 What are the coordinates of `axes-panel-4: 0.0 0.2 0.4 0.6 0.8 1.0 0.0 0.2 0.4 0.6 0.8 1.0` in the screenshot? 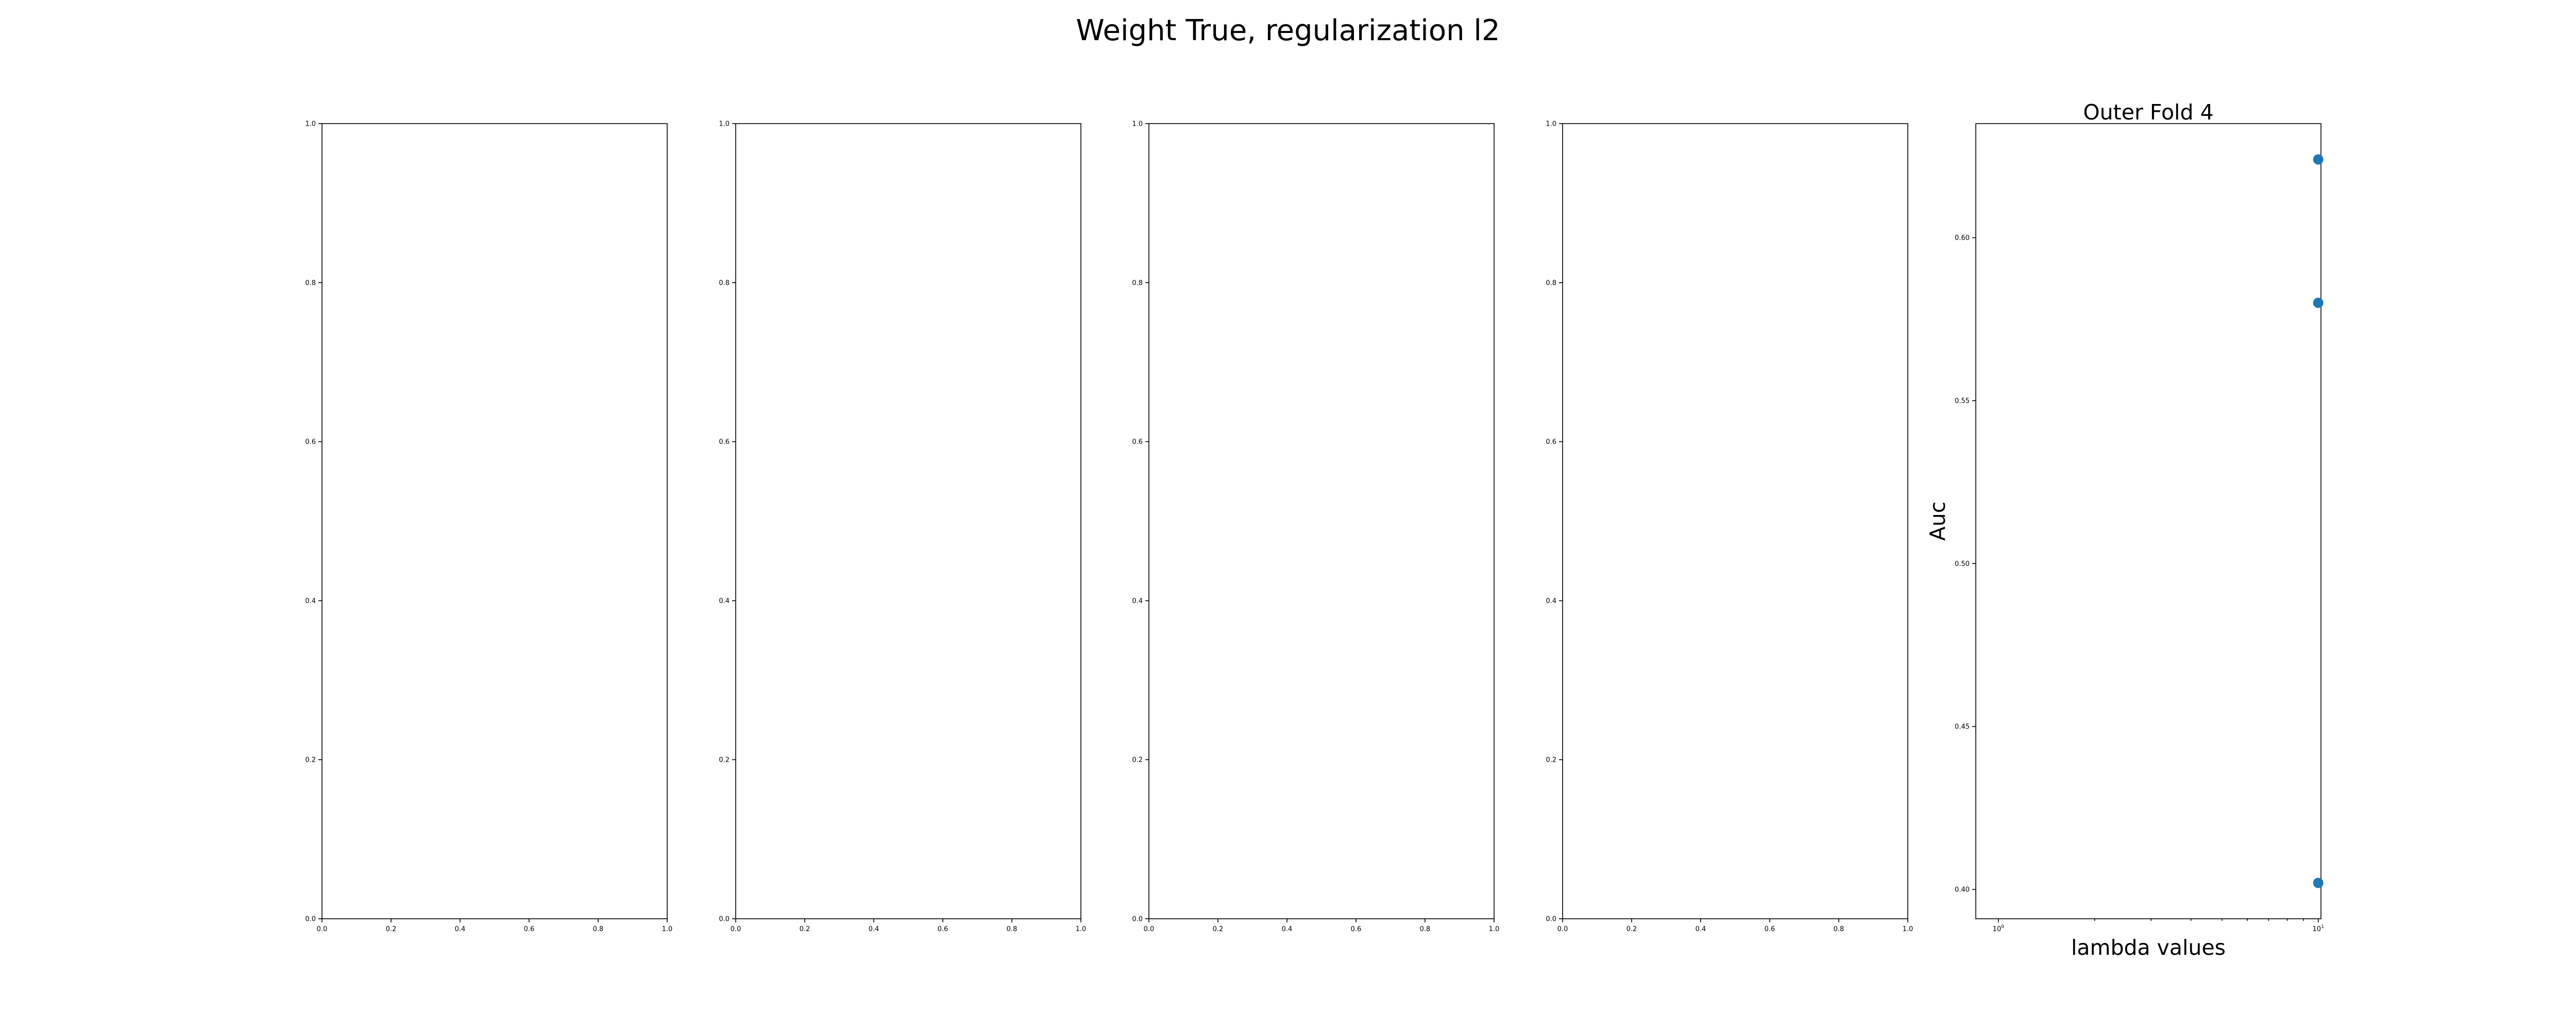 It's located at (1729, 527).